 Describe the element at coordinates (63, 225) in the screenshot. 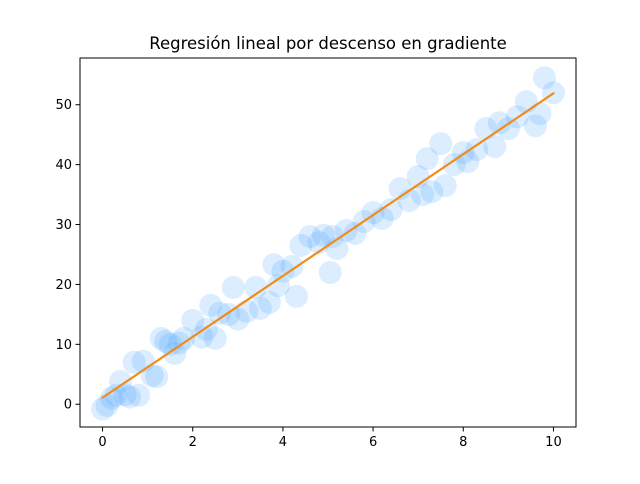

I see `y-tick-label: 30` at that location.